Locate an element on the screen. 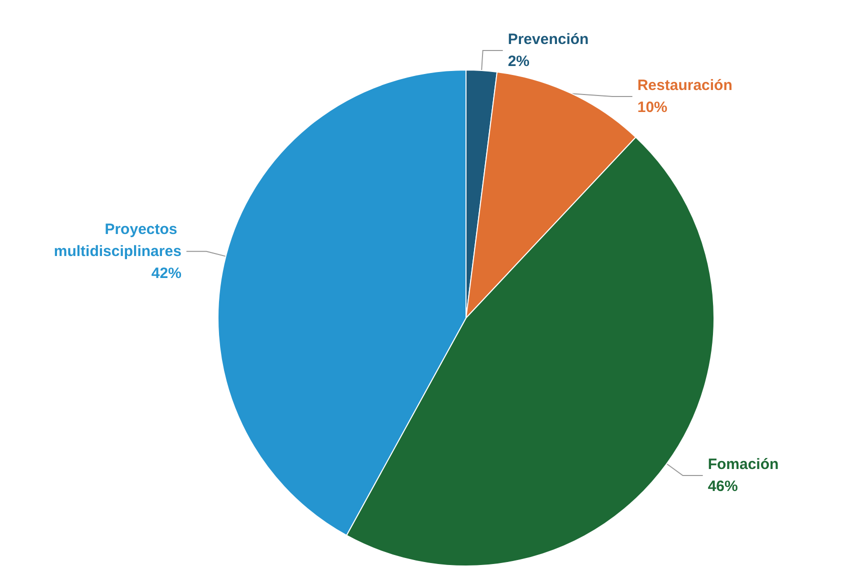 The image size is (842, 570). slice-label: Prevención is located at coordinates (548, 39).